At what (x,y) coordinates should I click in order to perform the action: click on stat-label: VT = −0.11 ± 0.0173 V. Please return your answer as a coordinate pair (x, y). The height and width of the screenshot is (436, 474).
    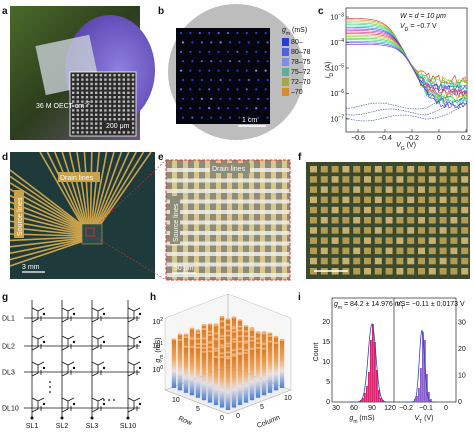
    Looking at the image, I should click on (430, 306).